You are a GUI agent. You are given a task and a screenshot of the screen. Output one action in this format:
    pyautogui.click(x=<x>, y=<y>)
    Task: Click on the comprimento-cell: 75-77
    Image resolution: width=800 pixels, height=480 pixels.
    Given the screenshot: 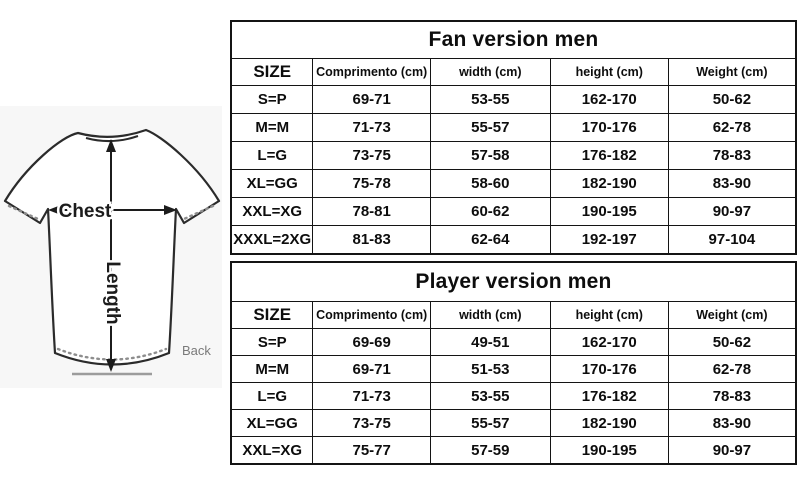 What is the action you would take?
    pyautogui.click(x=371, y=450)
    